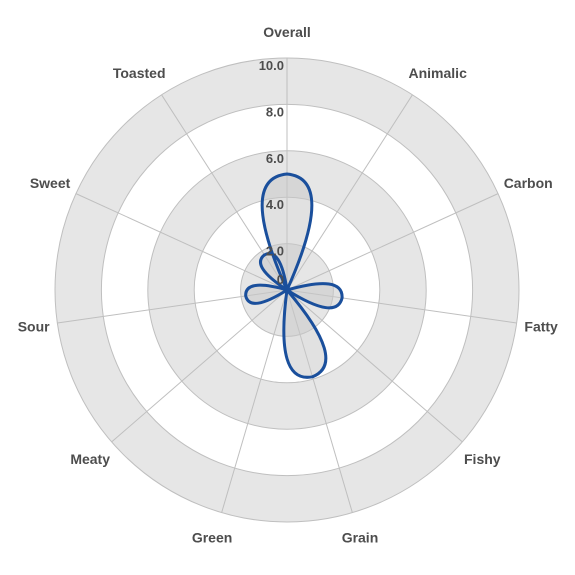  What do you see at coordinates (482, 459) in the screenshot?
I see `category-label-fishy: Fishy` at bounding box center [482, 459].